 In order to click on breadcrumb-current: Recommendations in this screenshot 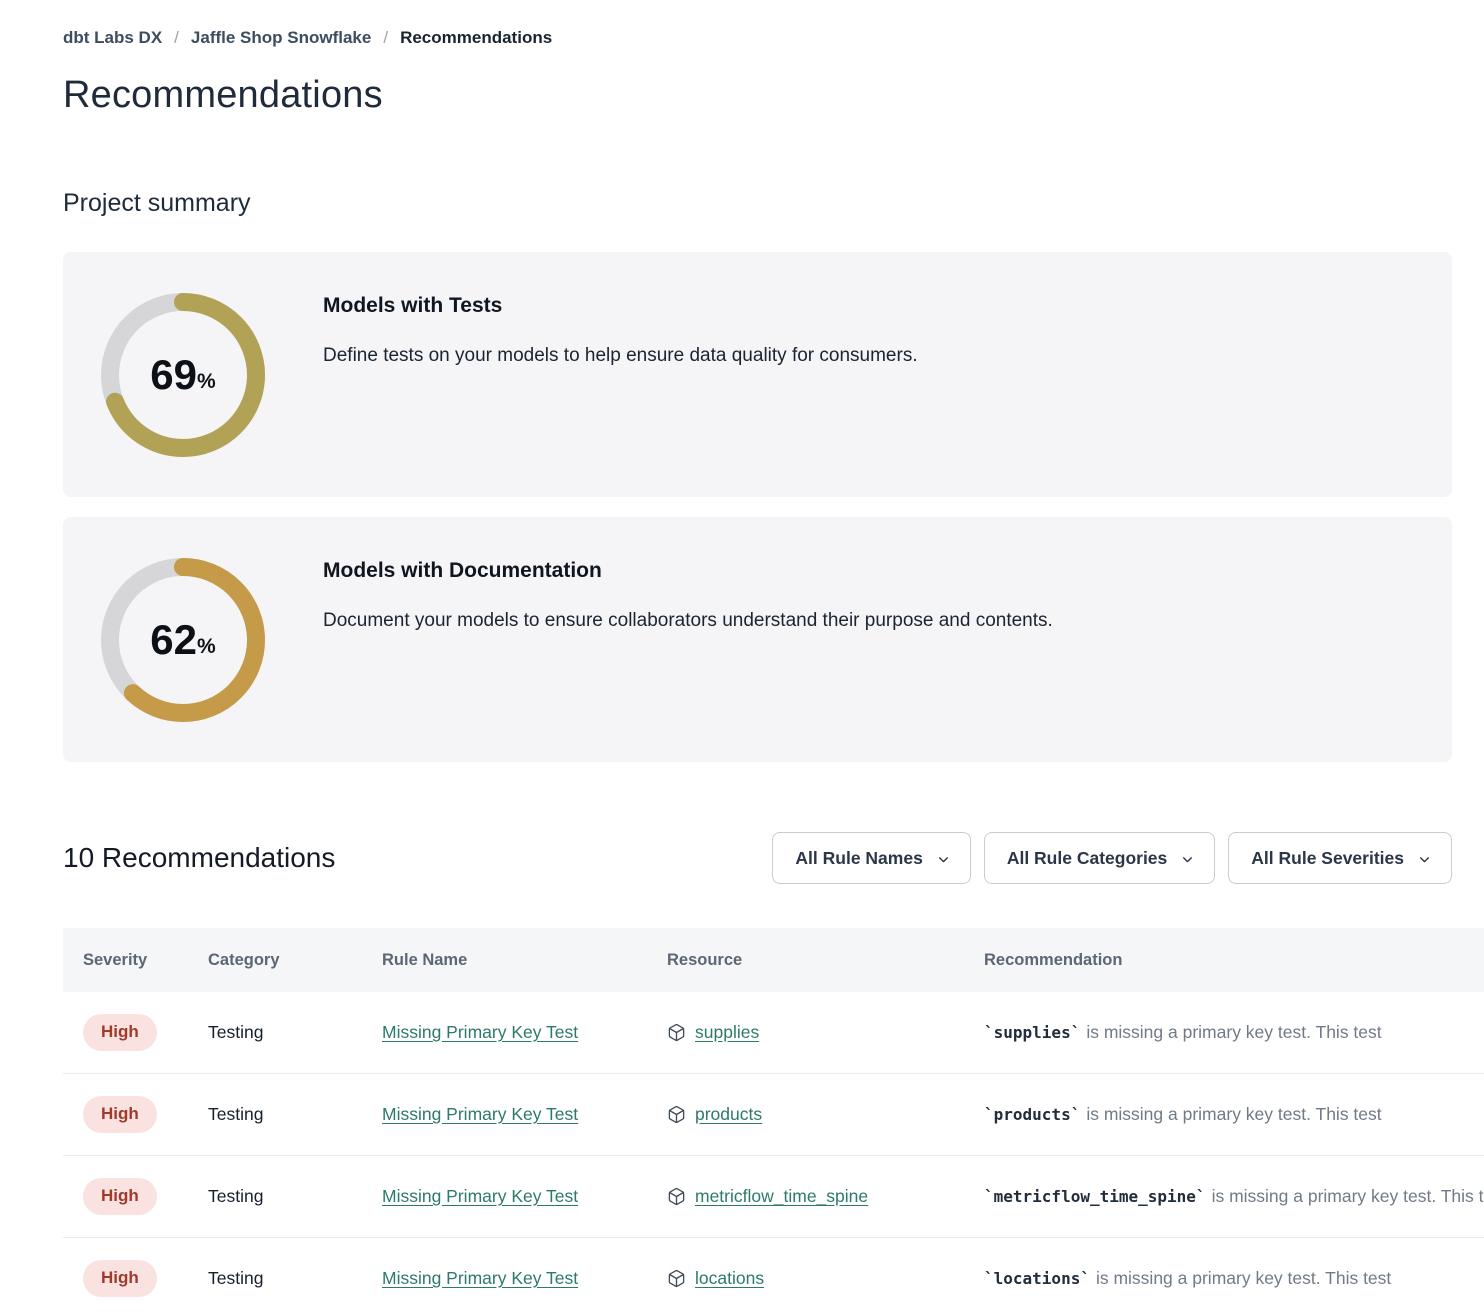, I will do `click(476, 37)`.